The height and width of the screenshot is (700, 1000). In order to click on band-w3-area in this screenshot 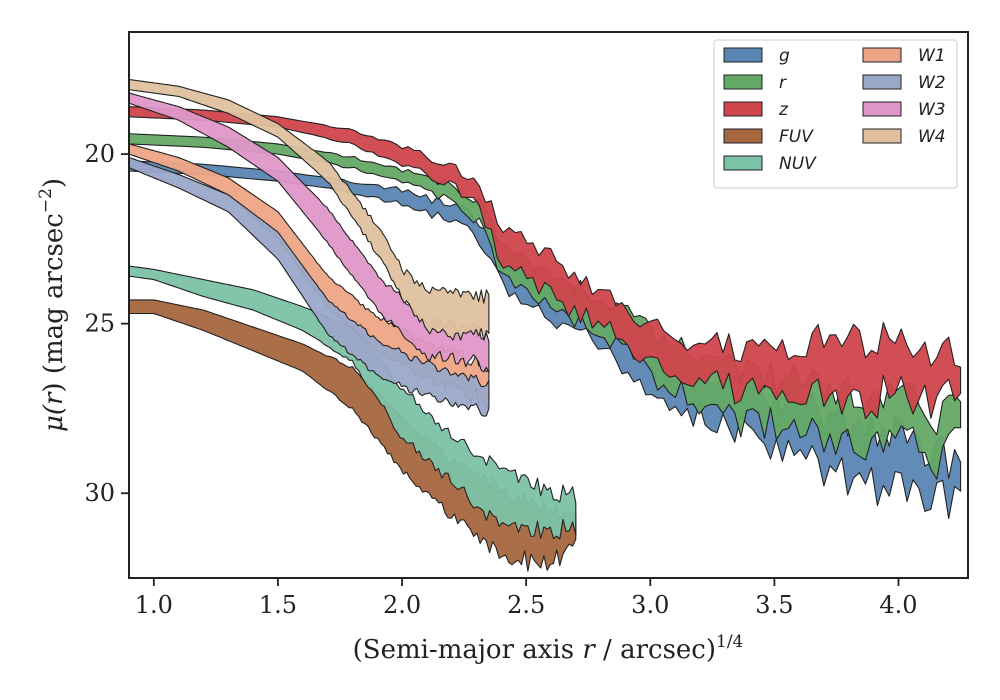, I will do `click(309, 233)`.